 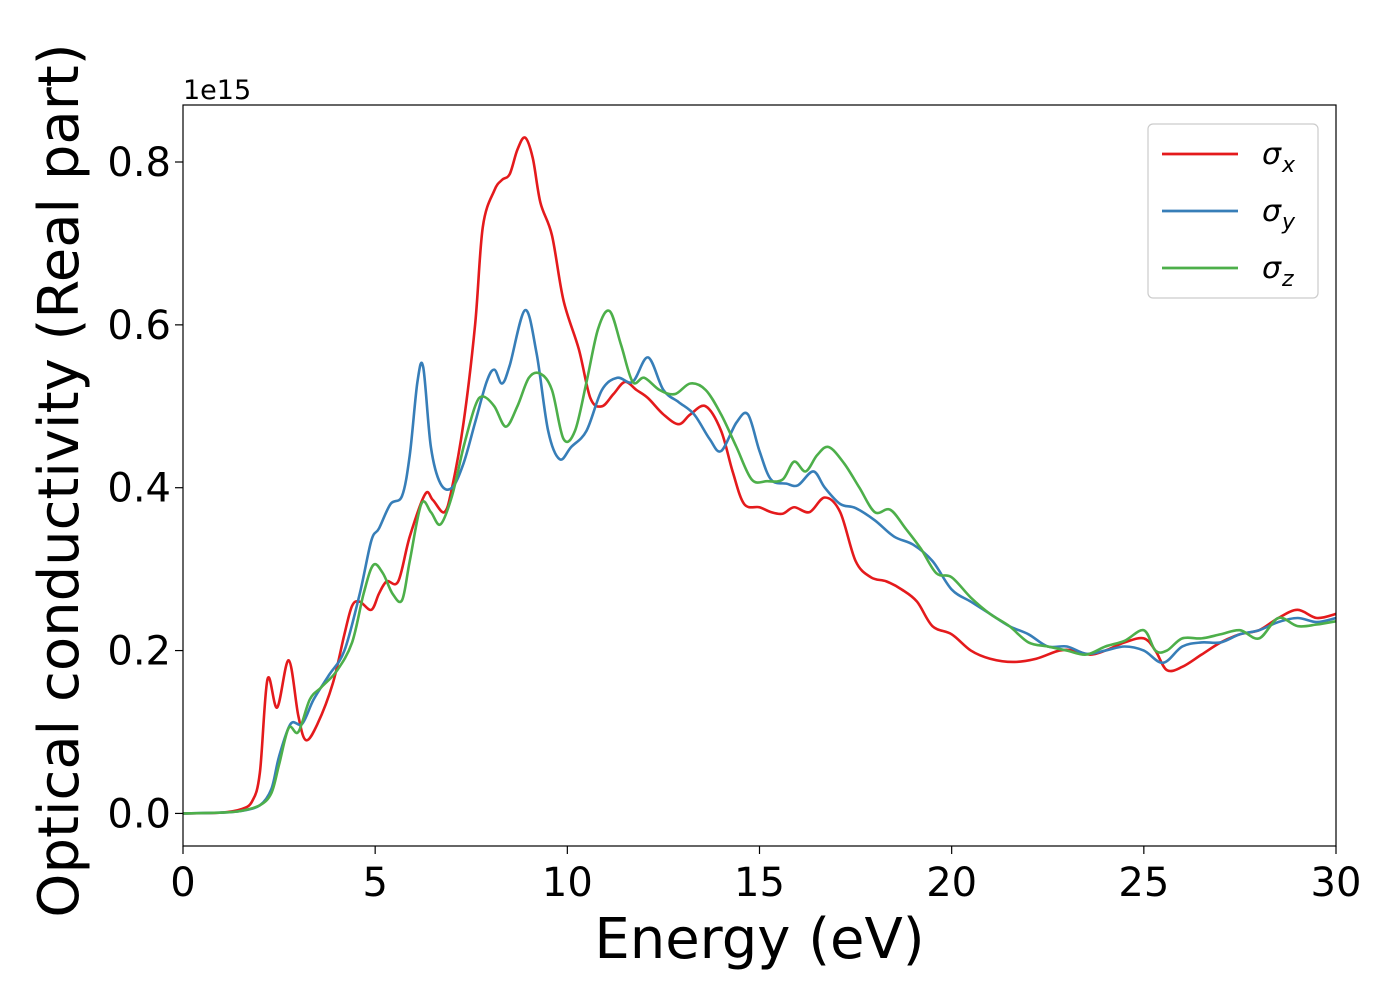 What do you see at coordinates (951, 883) in the screenshot?
I see `x-tick-label: 20` at bounding box center [951, 883].